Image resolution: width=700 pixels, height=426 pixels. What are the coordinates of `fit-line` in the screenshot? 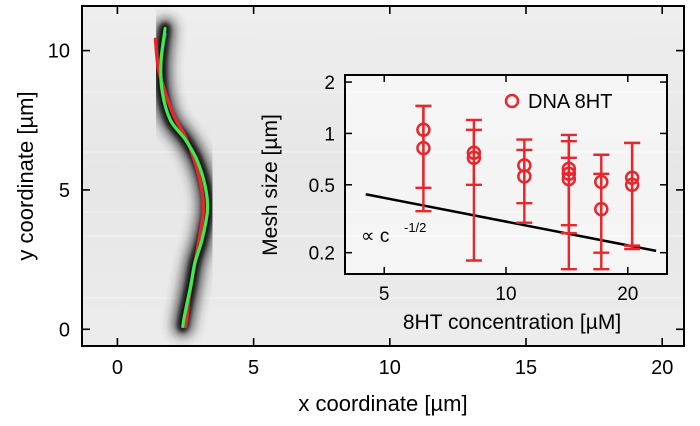 It's located at (511, 223).